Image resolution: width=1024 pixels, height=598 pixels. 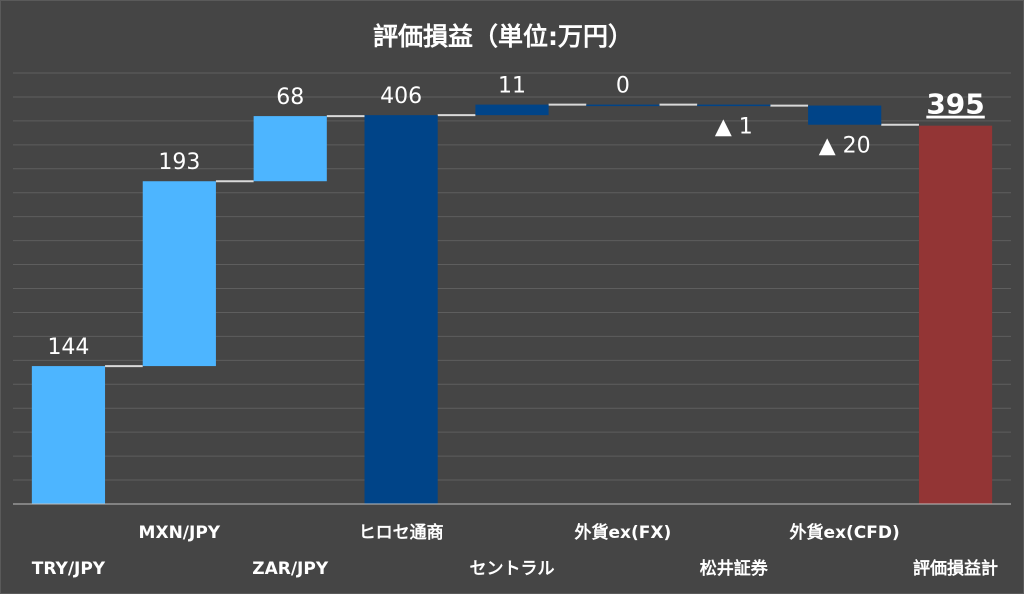 What do you see at coordinates (955, 104) in the screenshot?
I see `value-label-8: 395` at bounding box center [955, 104].